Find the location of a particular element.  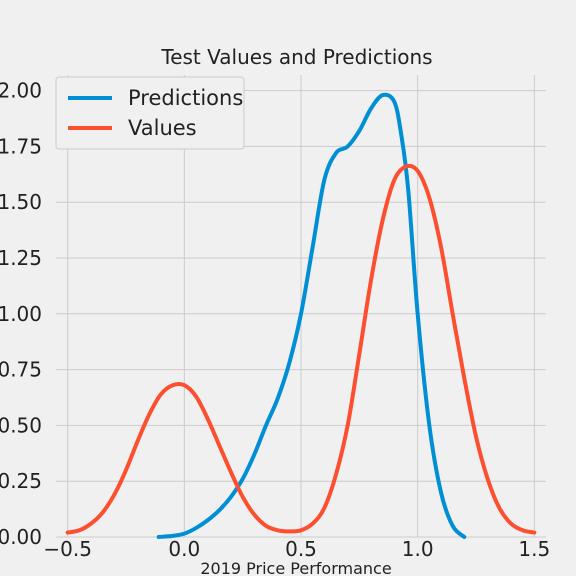

legend-box is located at coordinates (150, 113).